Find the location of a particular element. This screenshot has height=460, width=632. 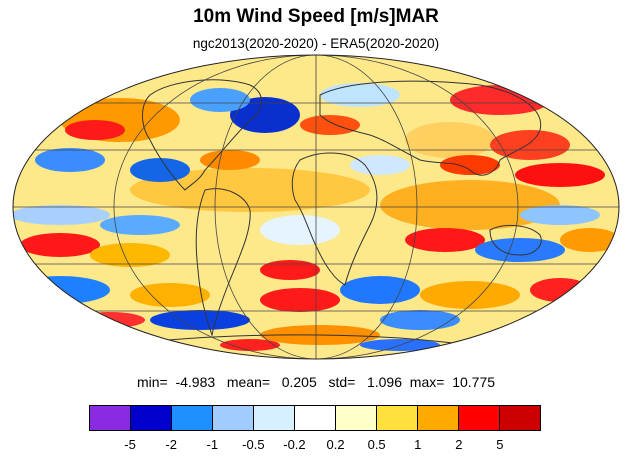

colorbar is located at coordinates (315, 418).